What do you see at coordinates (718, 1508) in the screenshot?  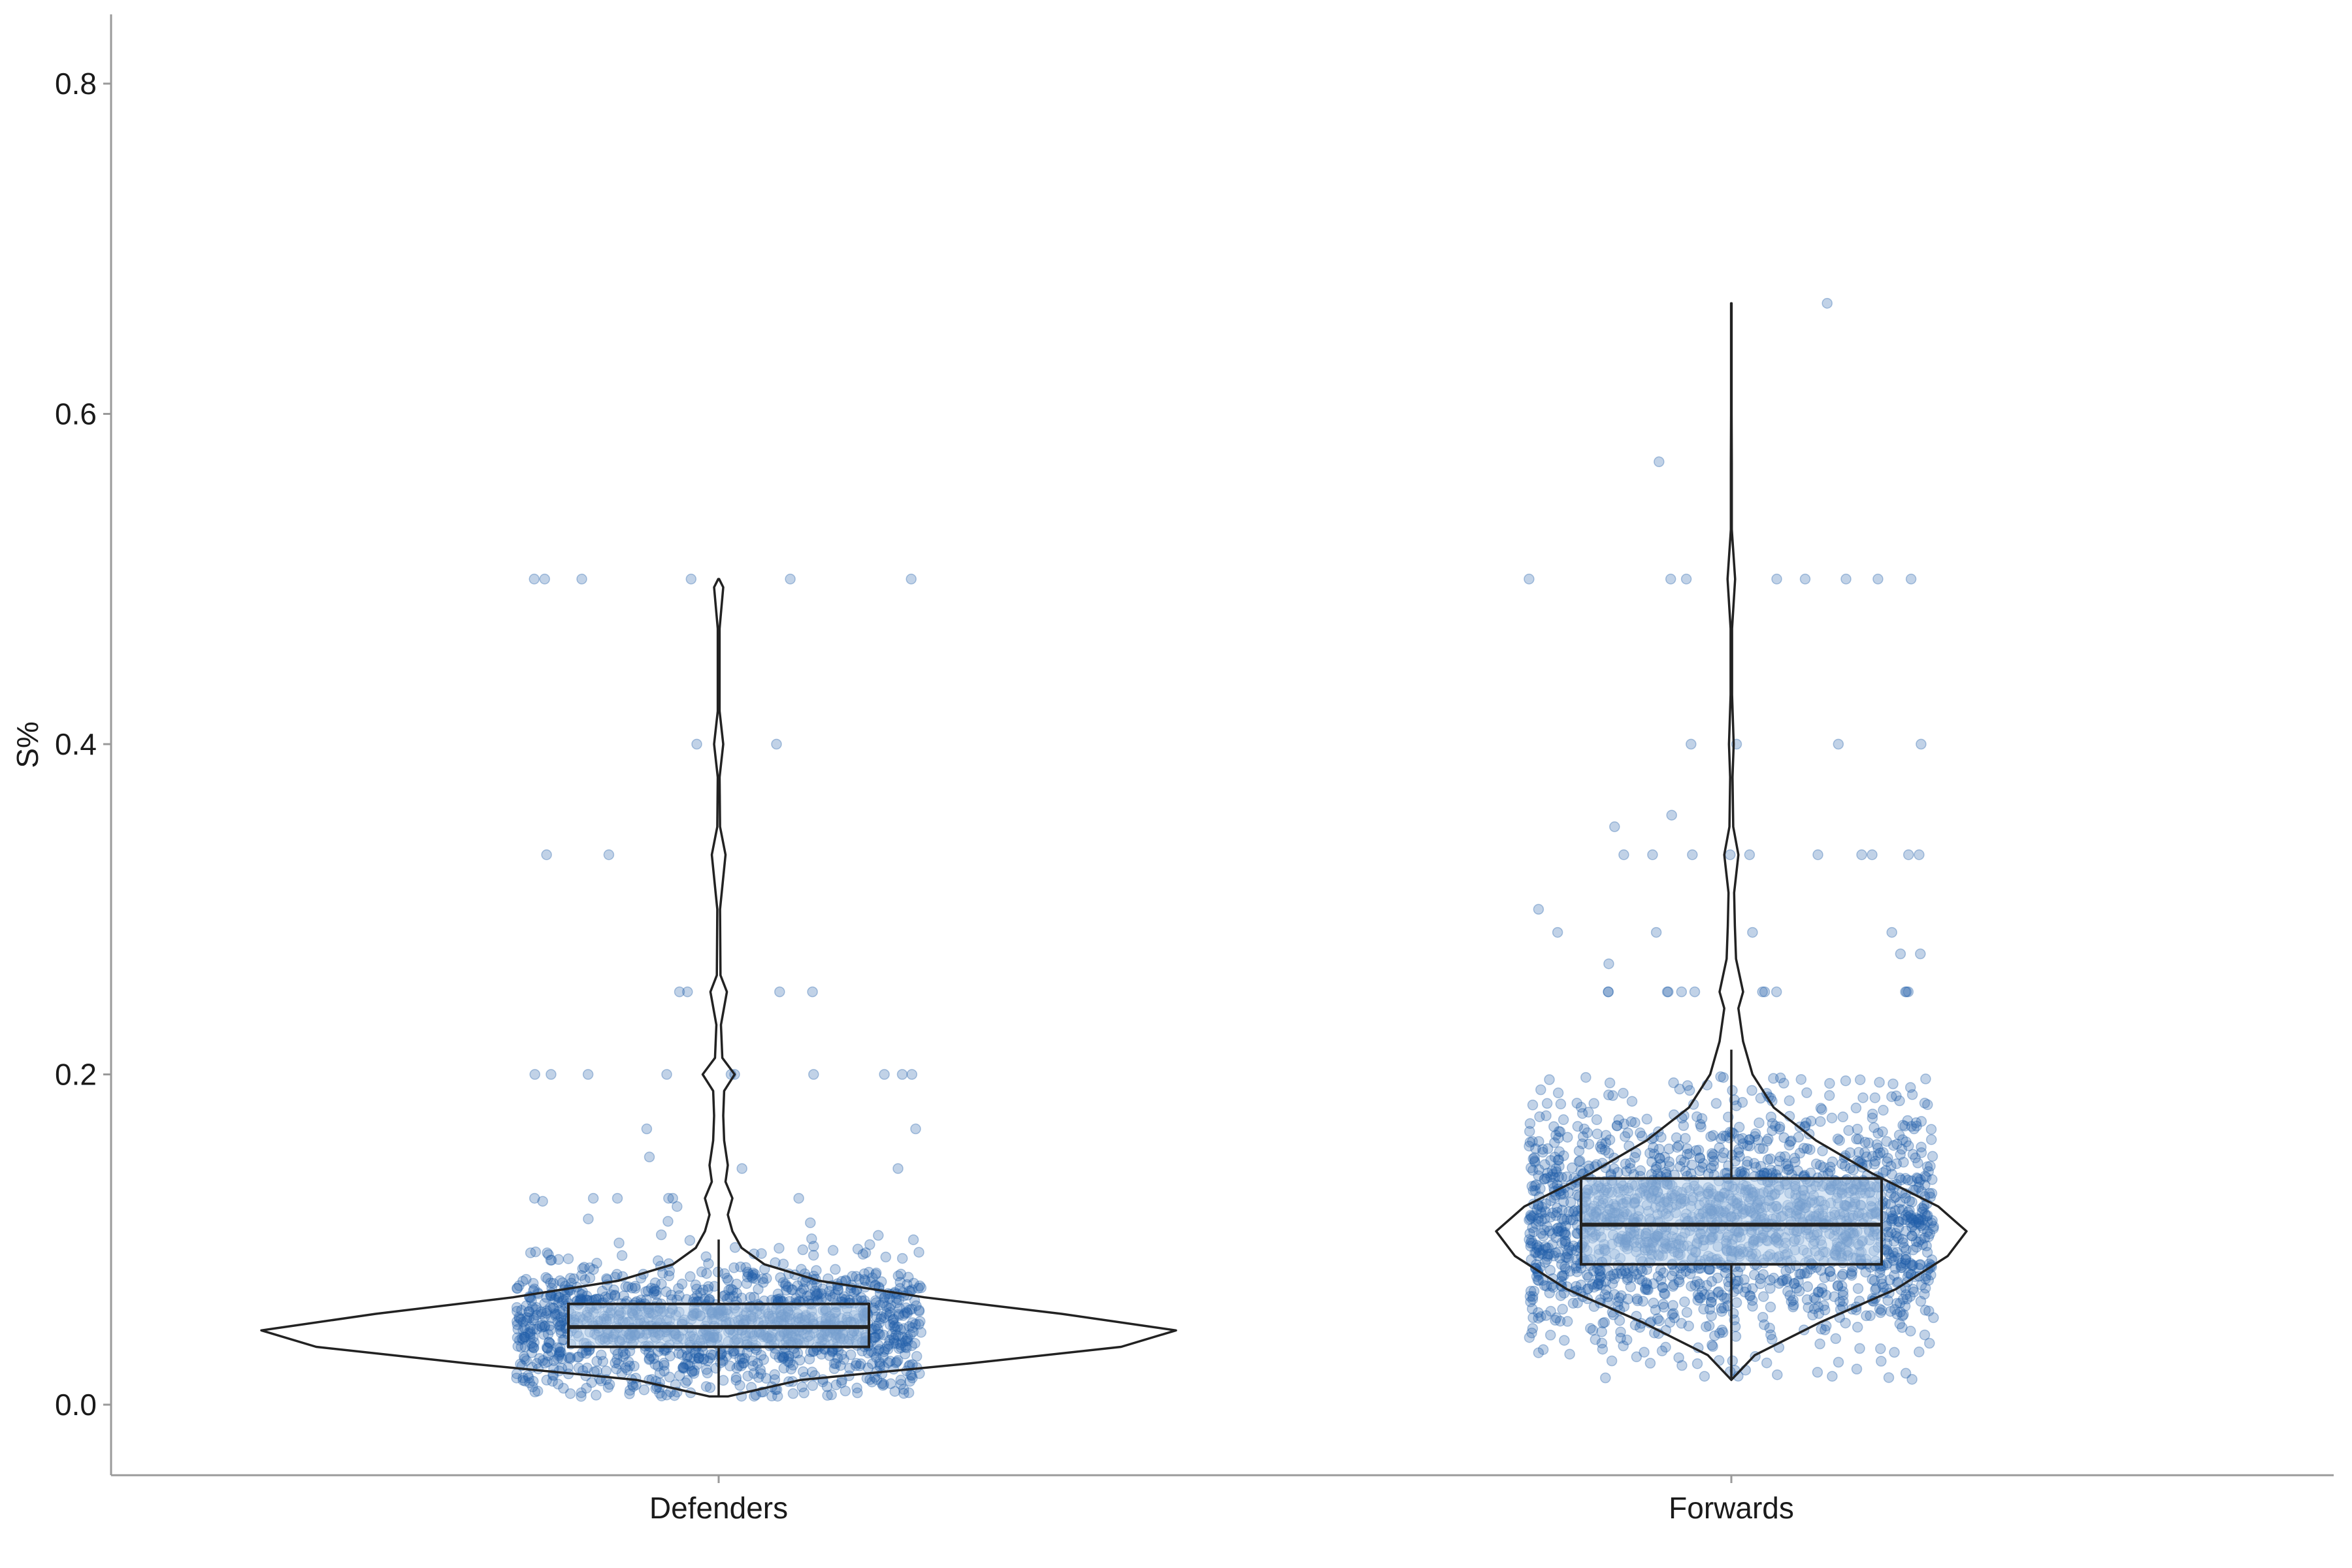 I see `x-tick-label: Defenders` at bounding box center [718, 1508].